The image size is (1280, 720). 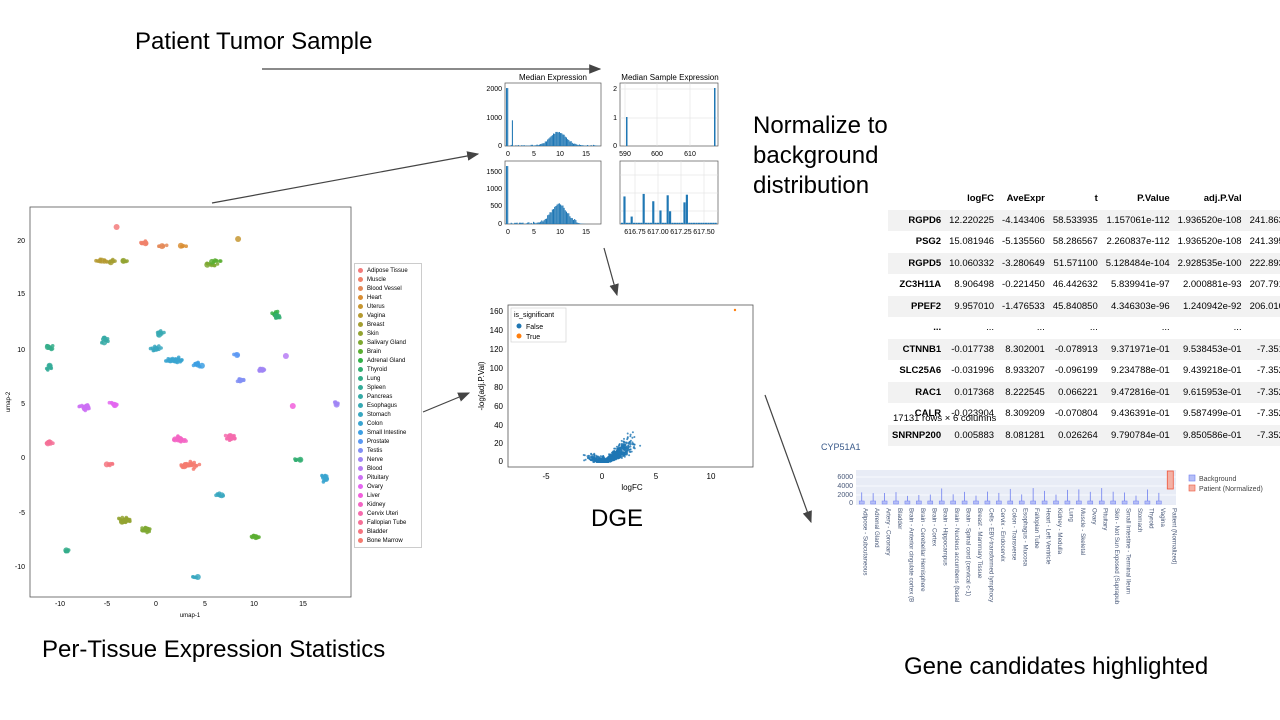 I want to click on table-cell: 206.010335, so click(x=1262, y=306).